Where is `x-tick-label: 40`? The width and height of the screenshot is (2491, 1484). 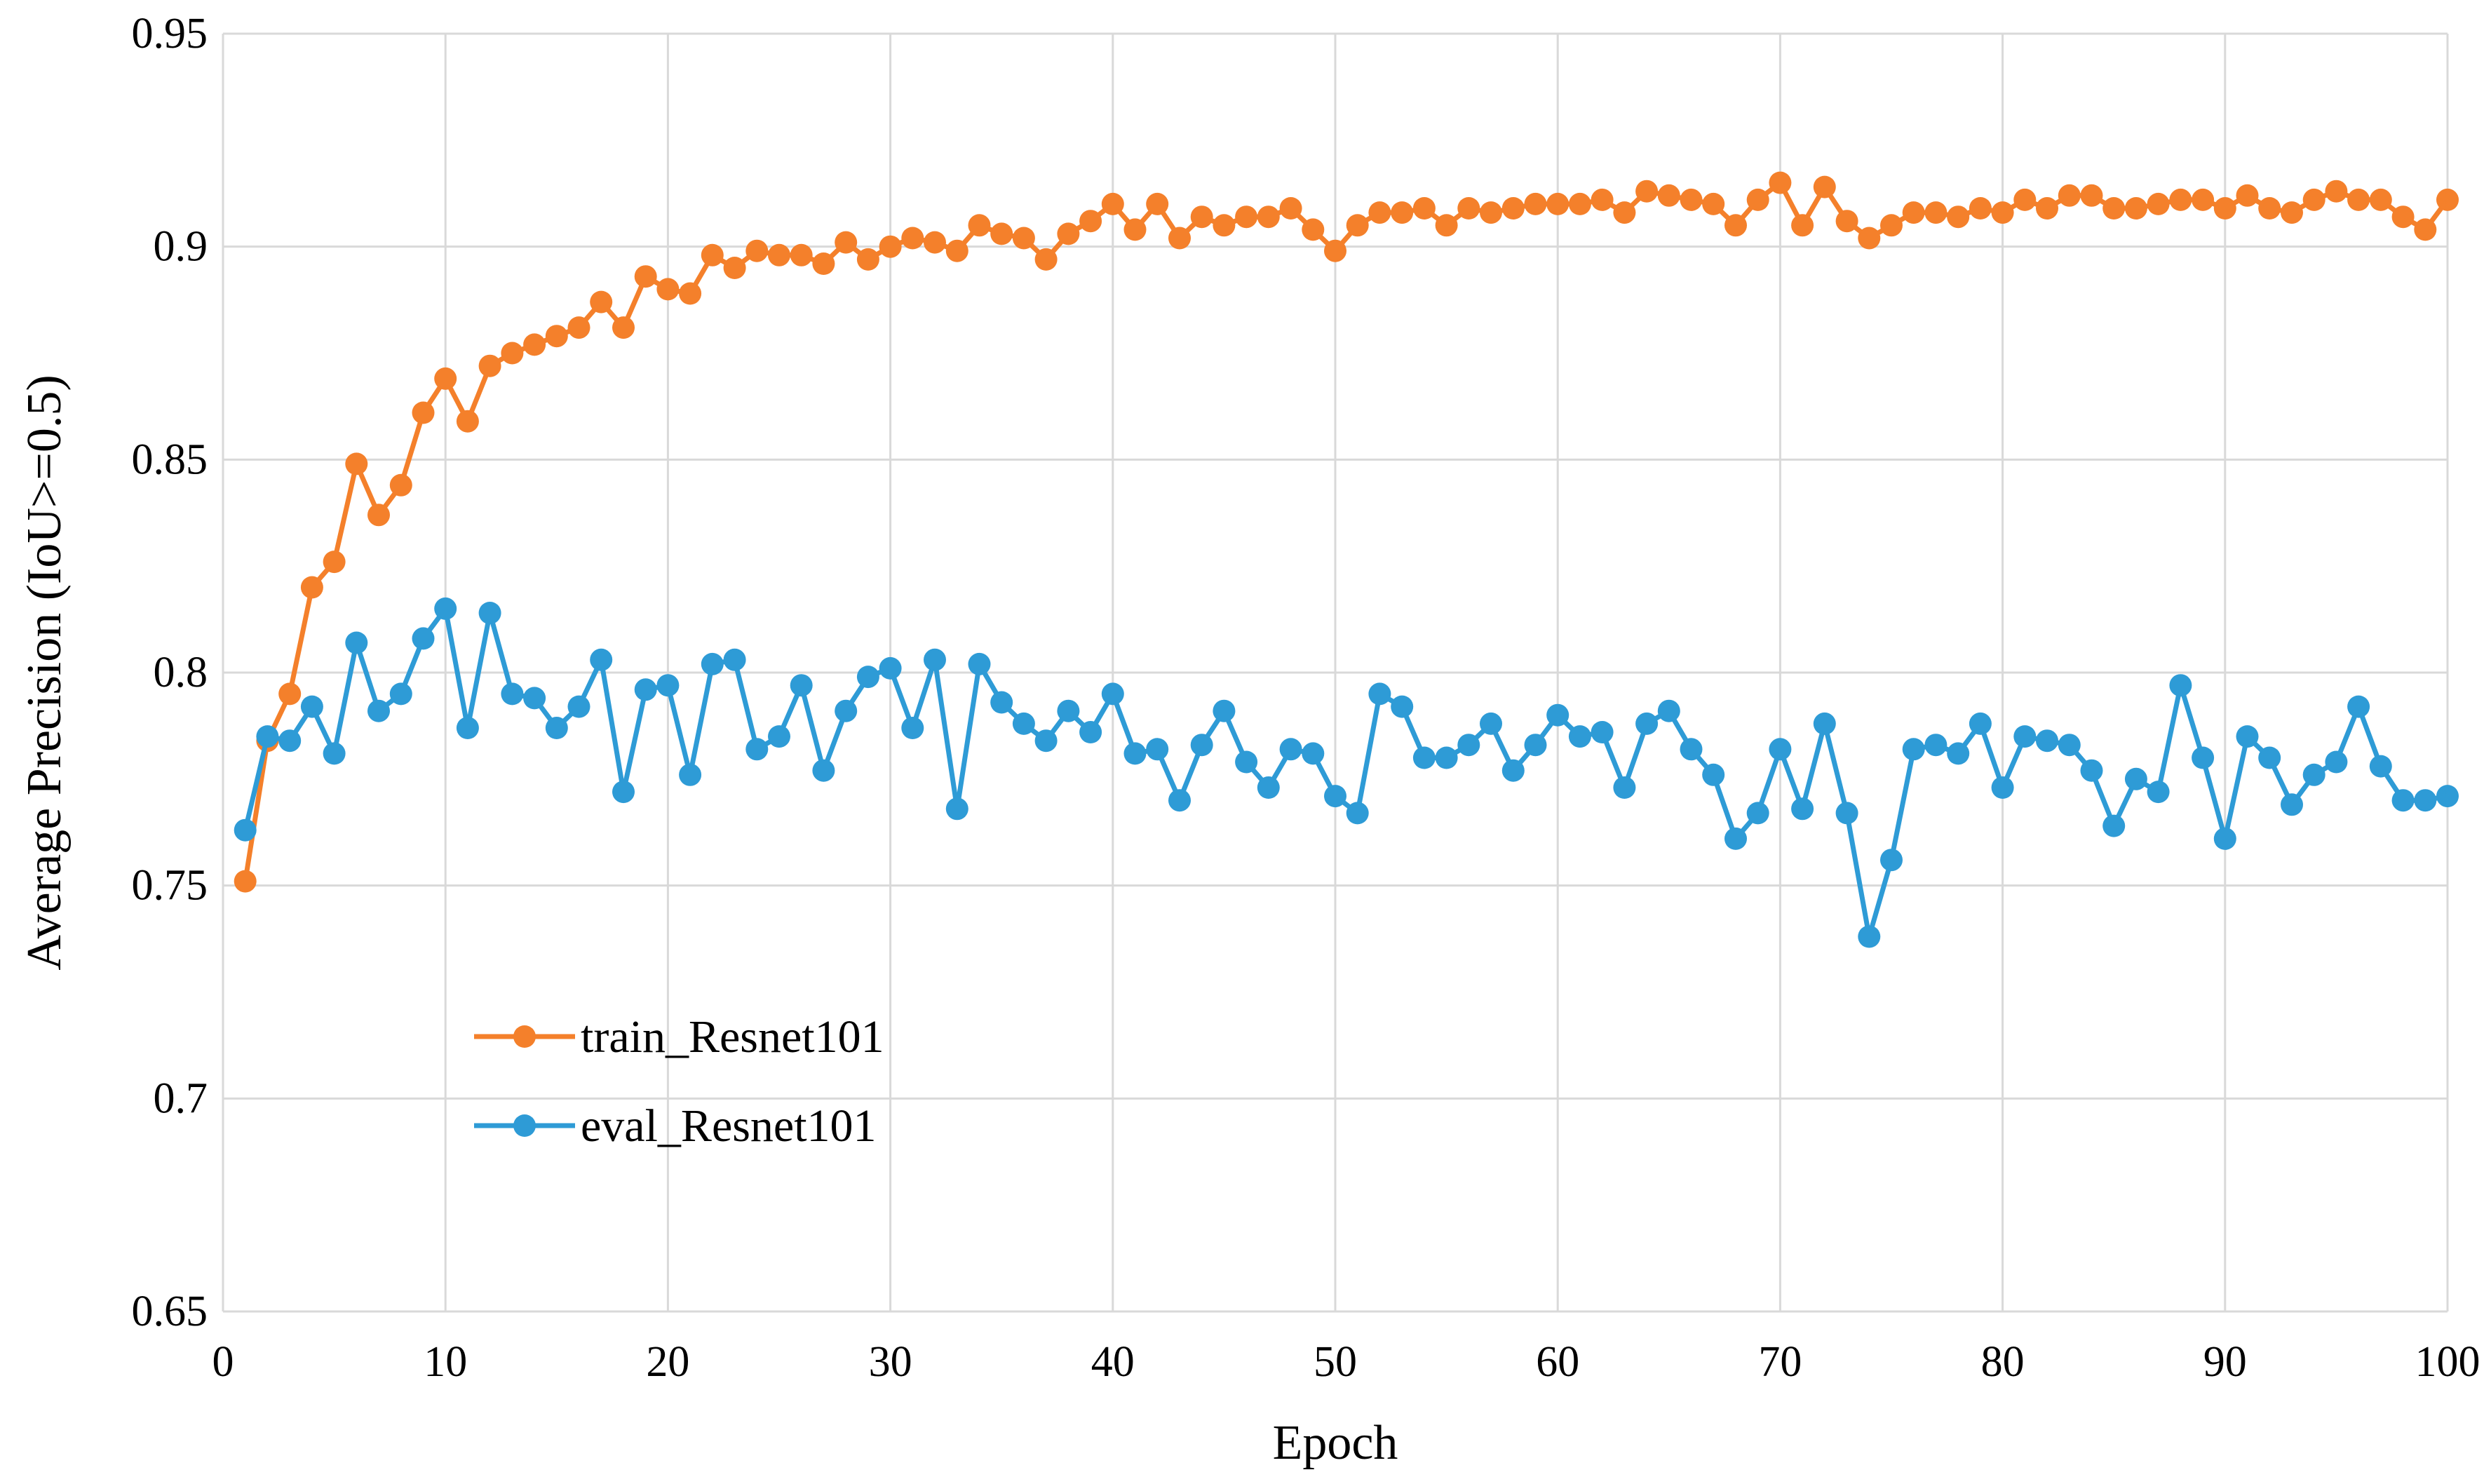
x-tick-label: 40 is located at coordinates (1113, 1362).